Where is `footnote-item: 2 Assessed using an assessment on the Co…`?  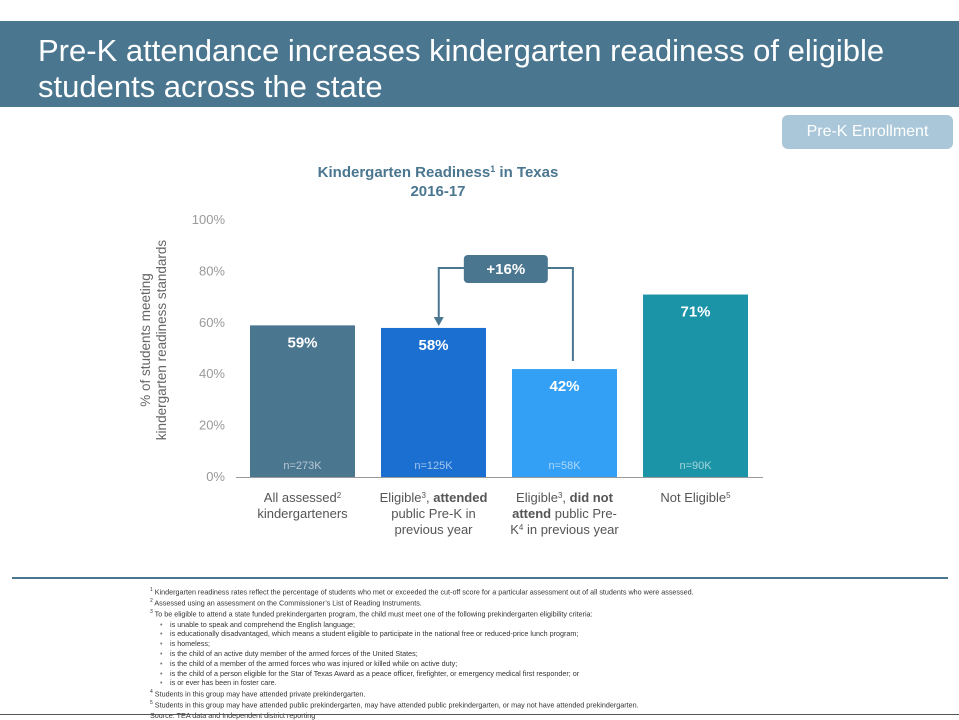
footnote-item: 2 Assessed using an assessment on the Co… is located at coordinates (550, 602).